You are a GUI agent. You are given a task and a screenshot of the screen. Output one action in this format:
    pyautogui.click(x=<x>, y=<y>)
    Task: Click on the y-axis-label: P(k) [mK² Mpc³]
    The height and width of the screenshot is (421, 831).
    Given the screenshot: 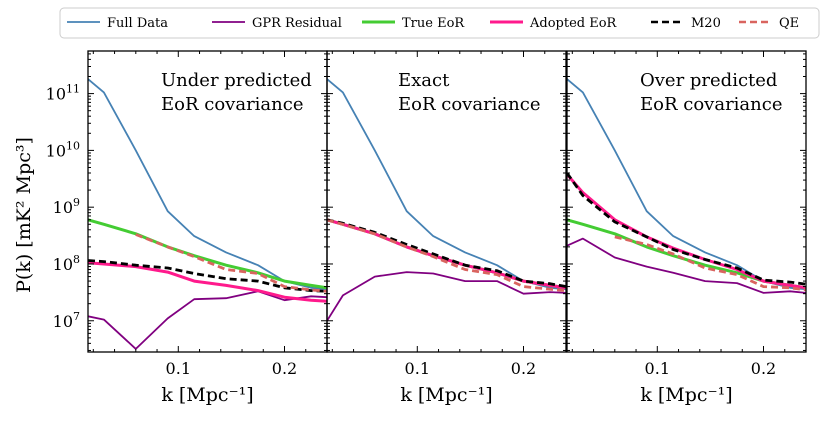 What is the action you would take?
    pyautogui.click(x=24, y=215)
    